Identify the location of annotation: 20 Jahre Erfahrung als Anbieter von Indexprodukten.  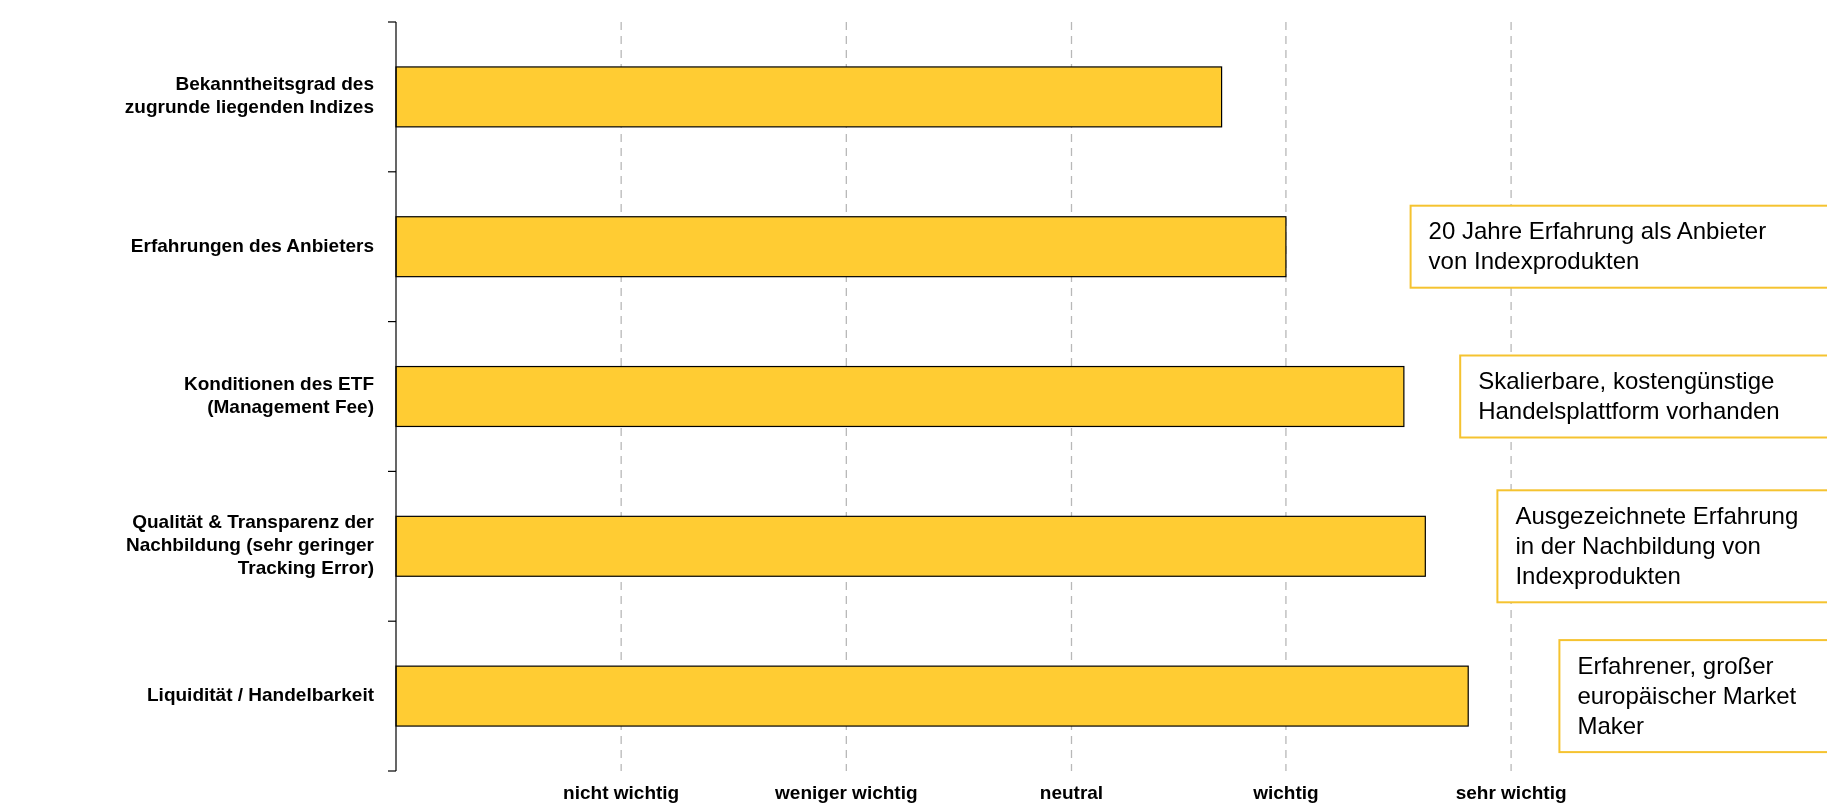
(1597, 246).